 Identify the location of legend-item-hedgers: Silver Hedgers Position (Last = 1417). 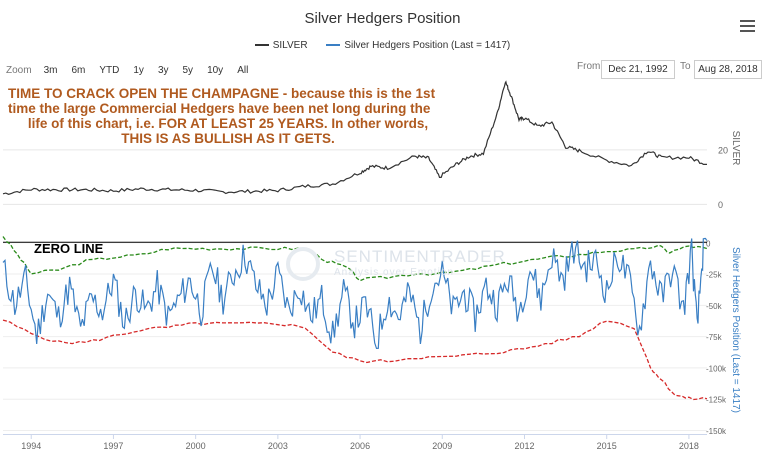
(418, 45).